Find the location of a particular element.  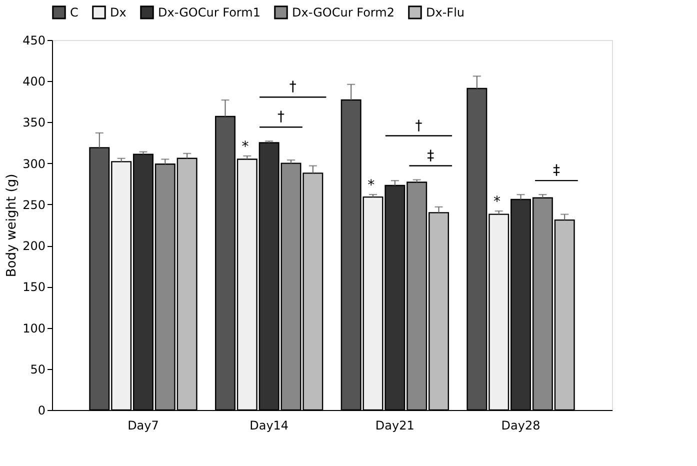

y-tick-label: 250 is located at coordinates (34, 205).